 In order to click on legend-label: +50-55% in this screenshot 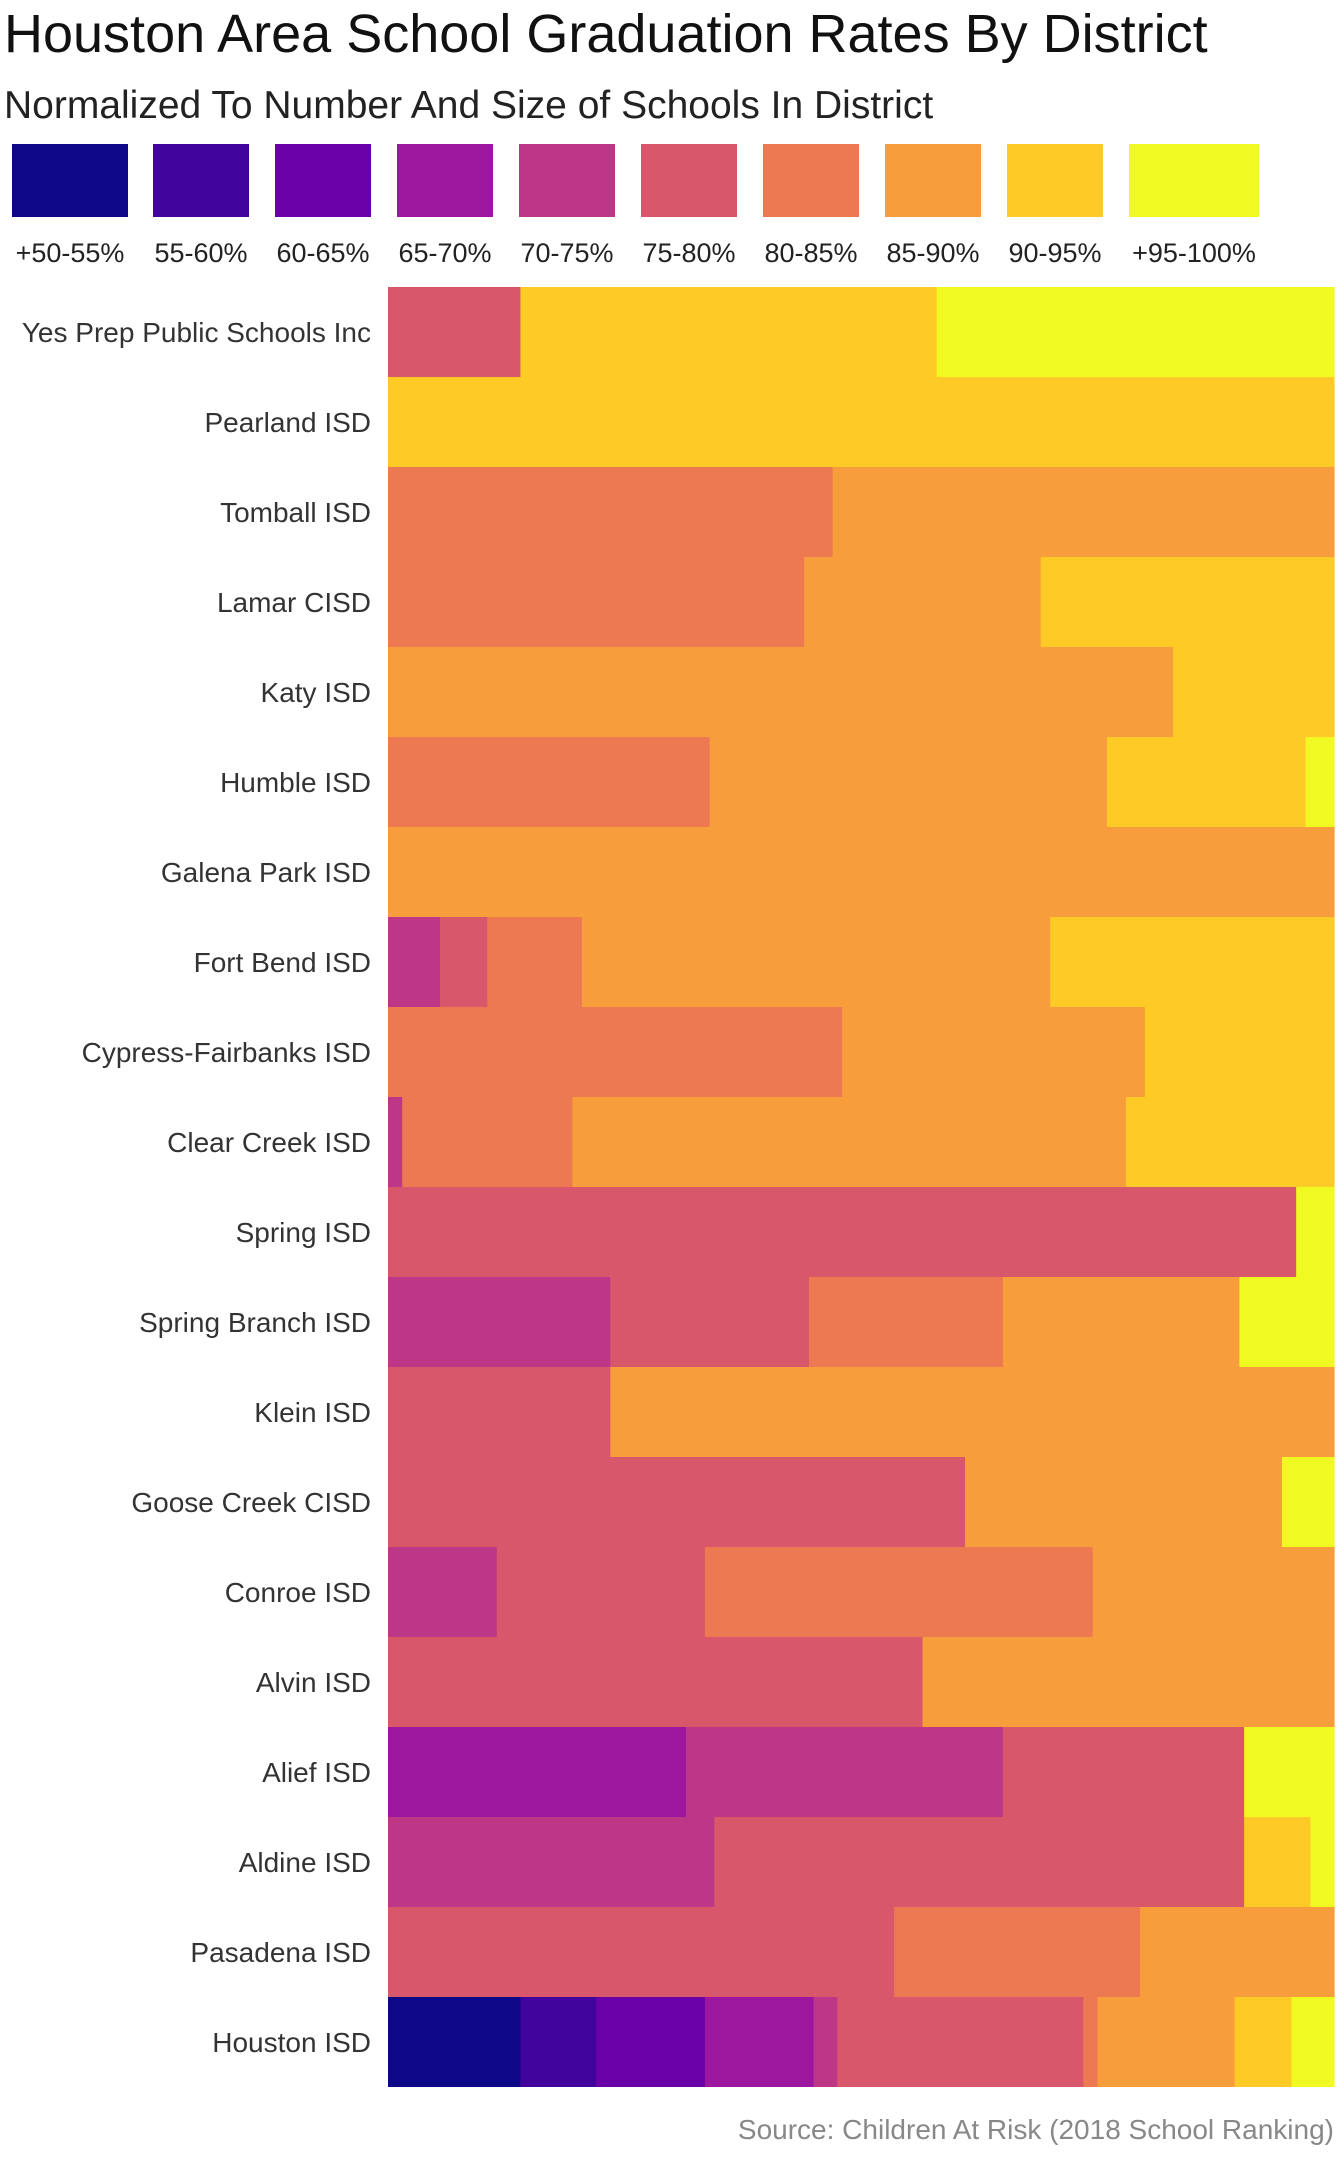, I will do `click(70, 253)`.